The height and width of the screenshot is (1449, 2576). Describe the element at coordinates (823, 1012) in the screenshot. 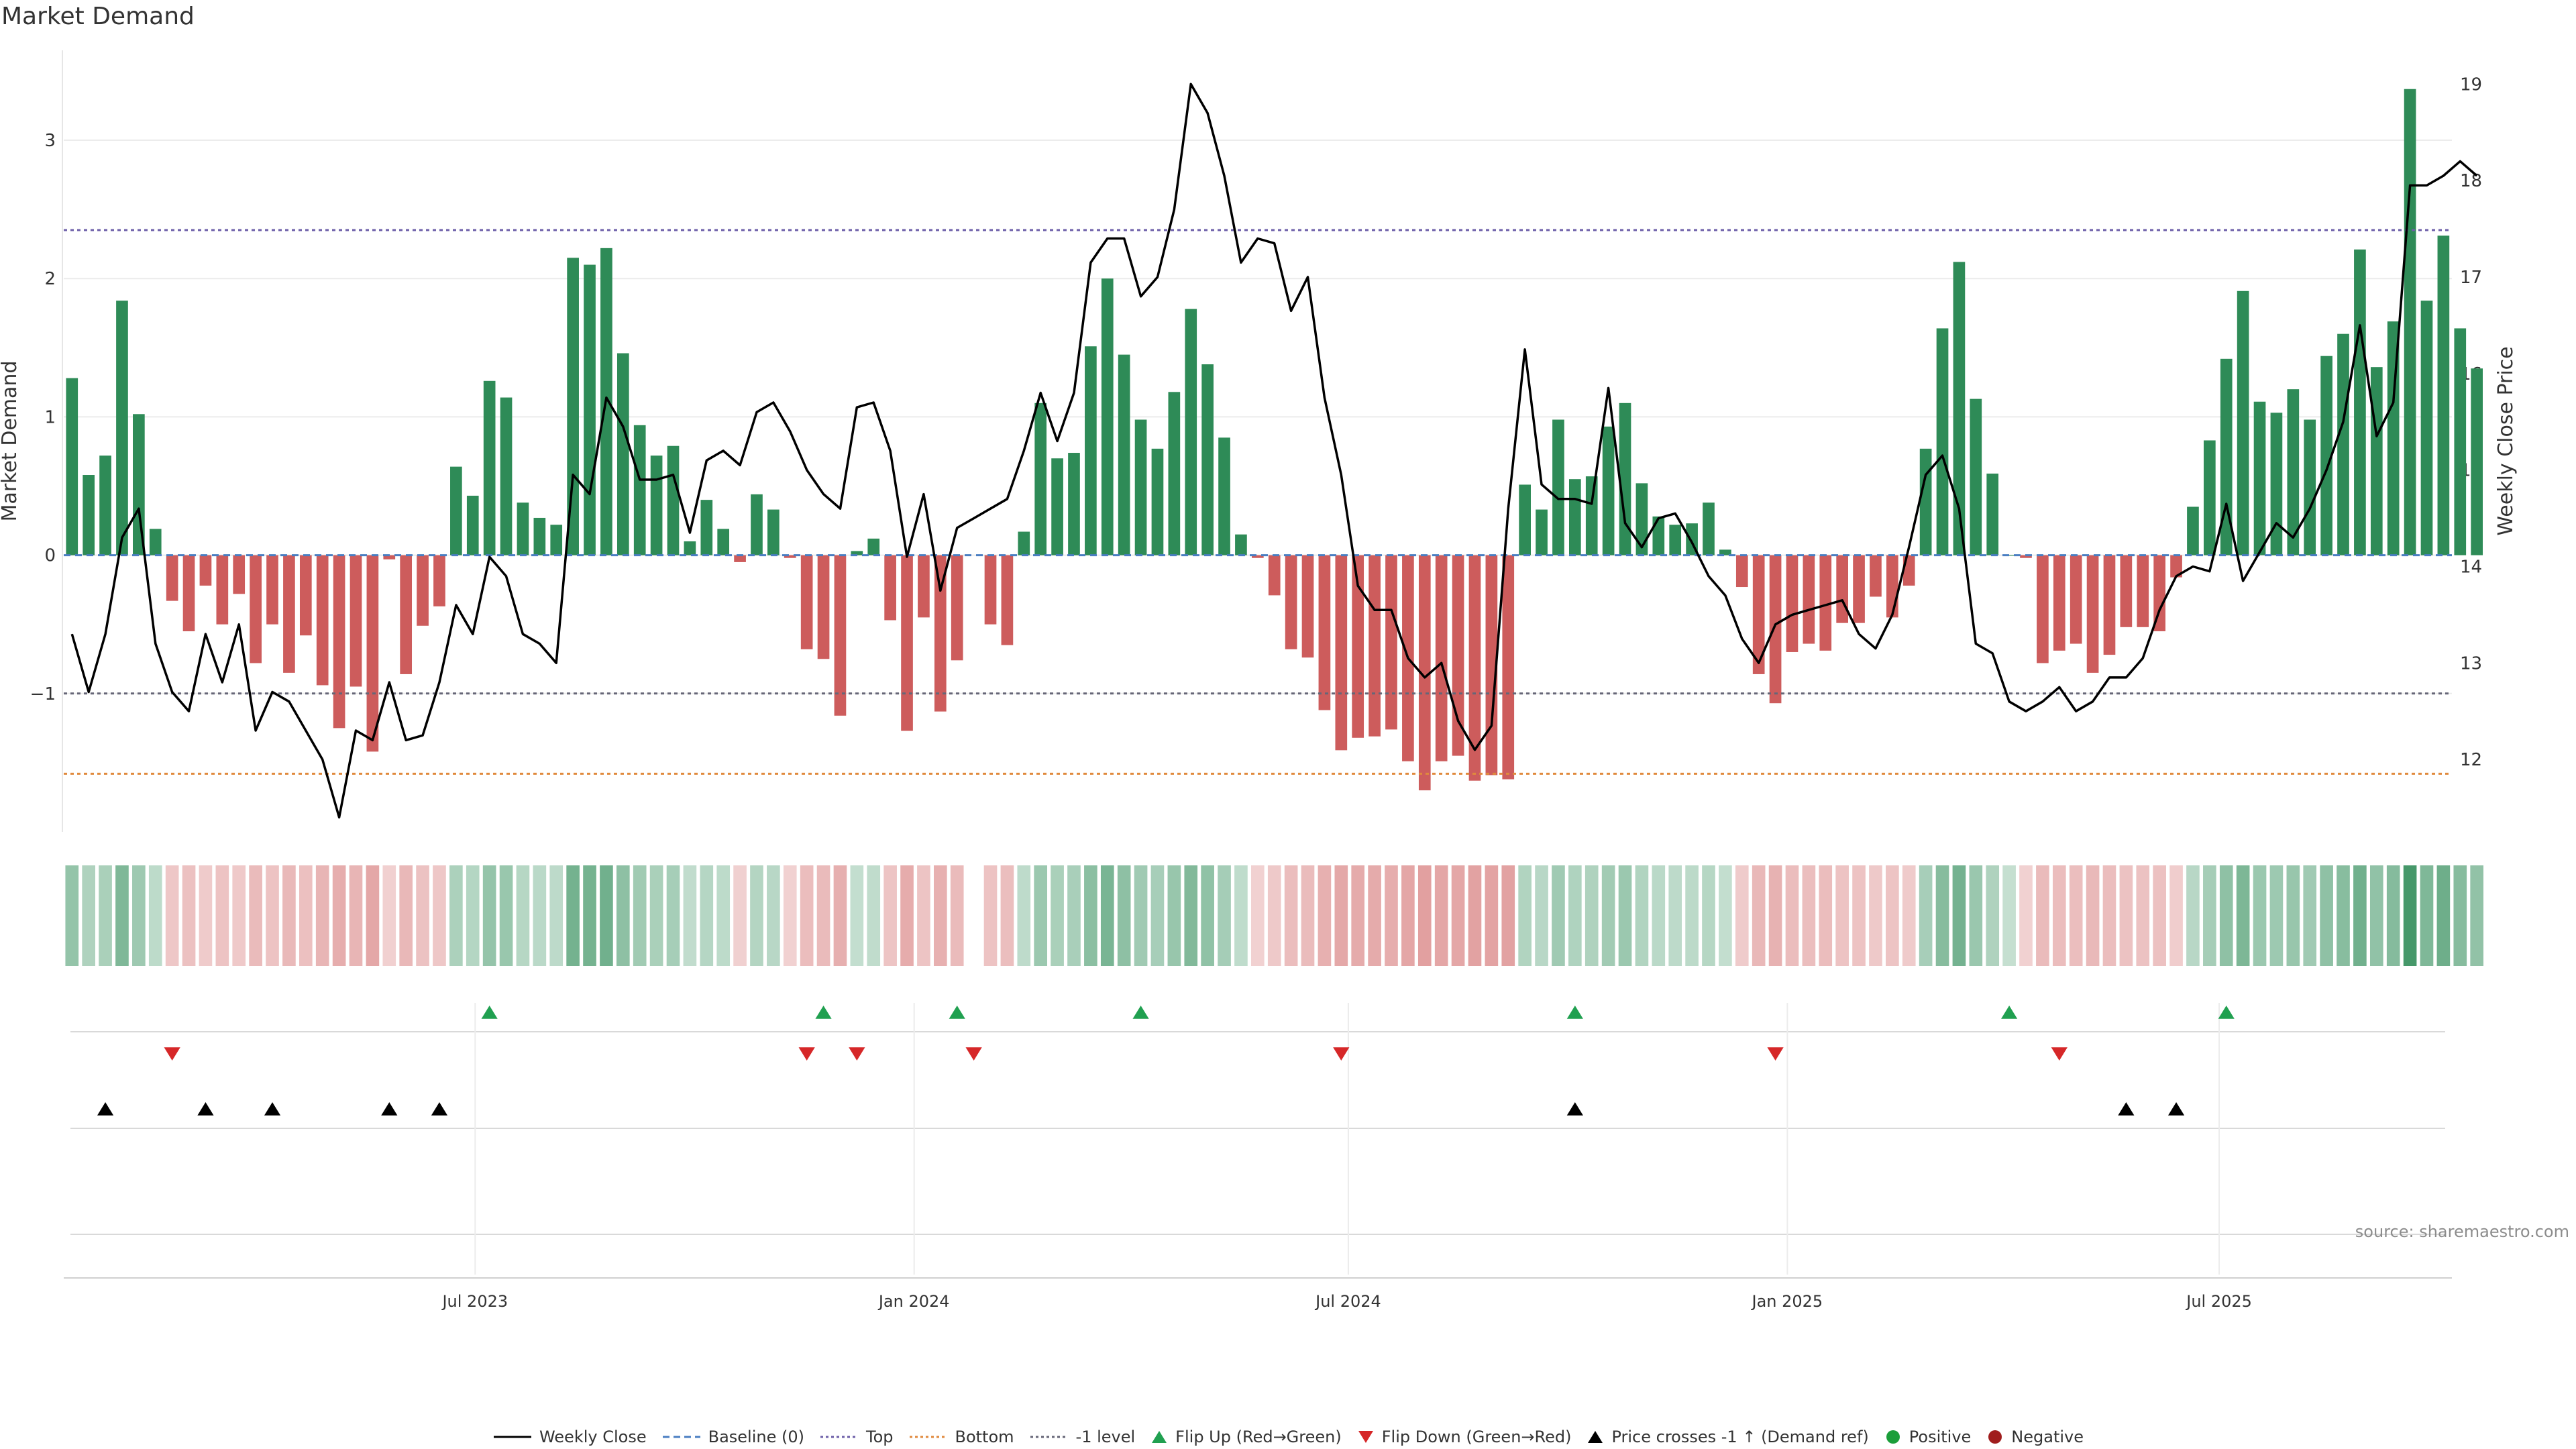

I see `flip-up-marker` at that location.